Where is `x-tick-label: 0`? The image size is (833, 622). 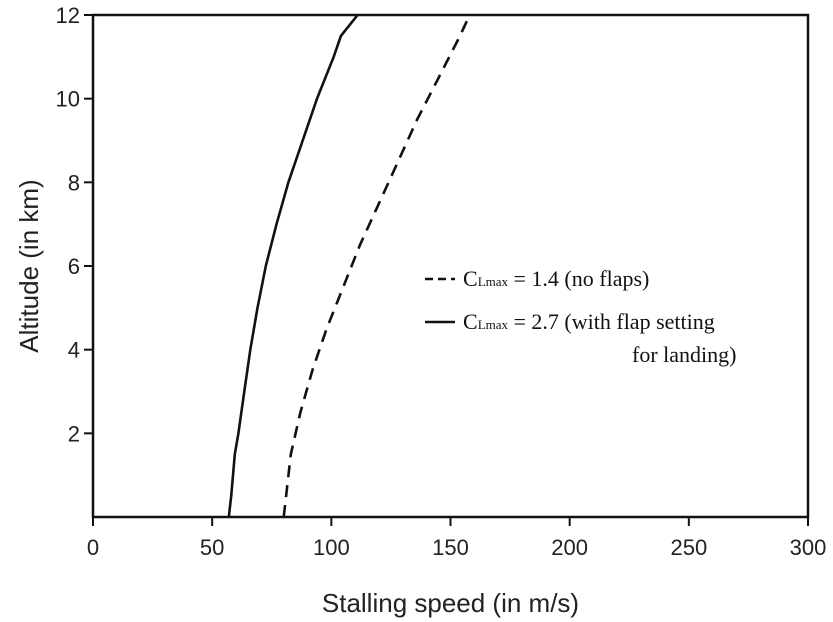 x-tick-label: 0 is located at coordinates (93, 547).